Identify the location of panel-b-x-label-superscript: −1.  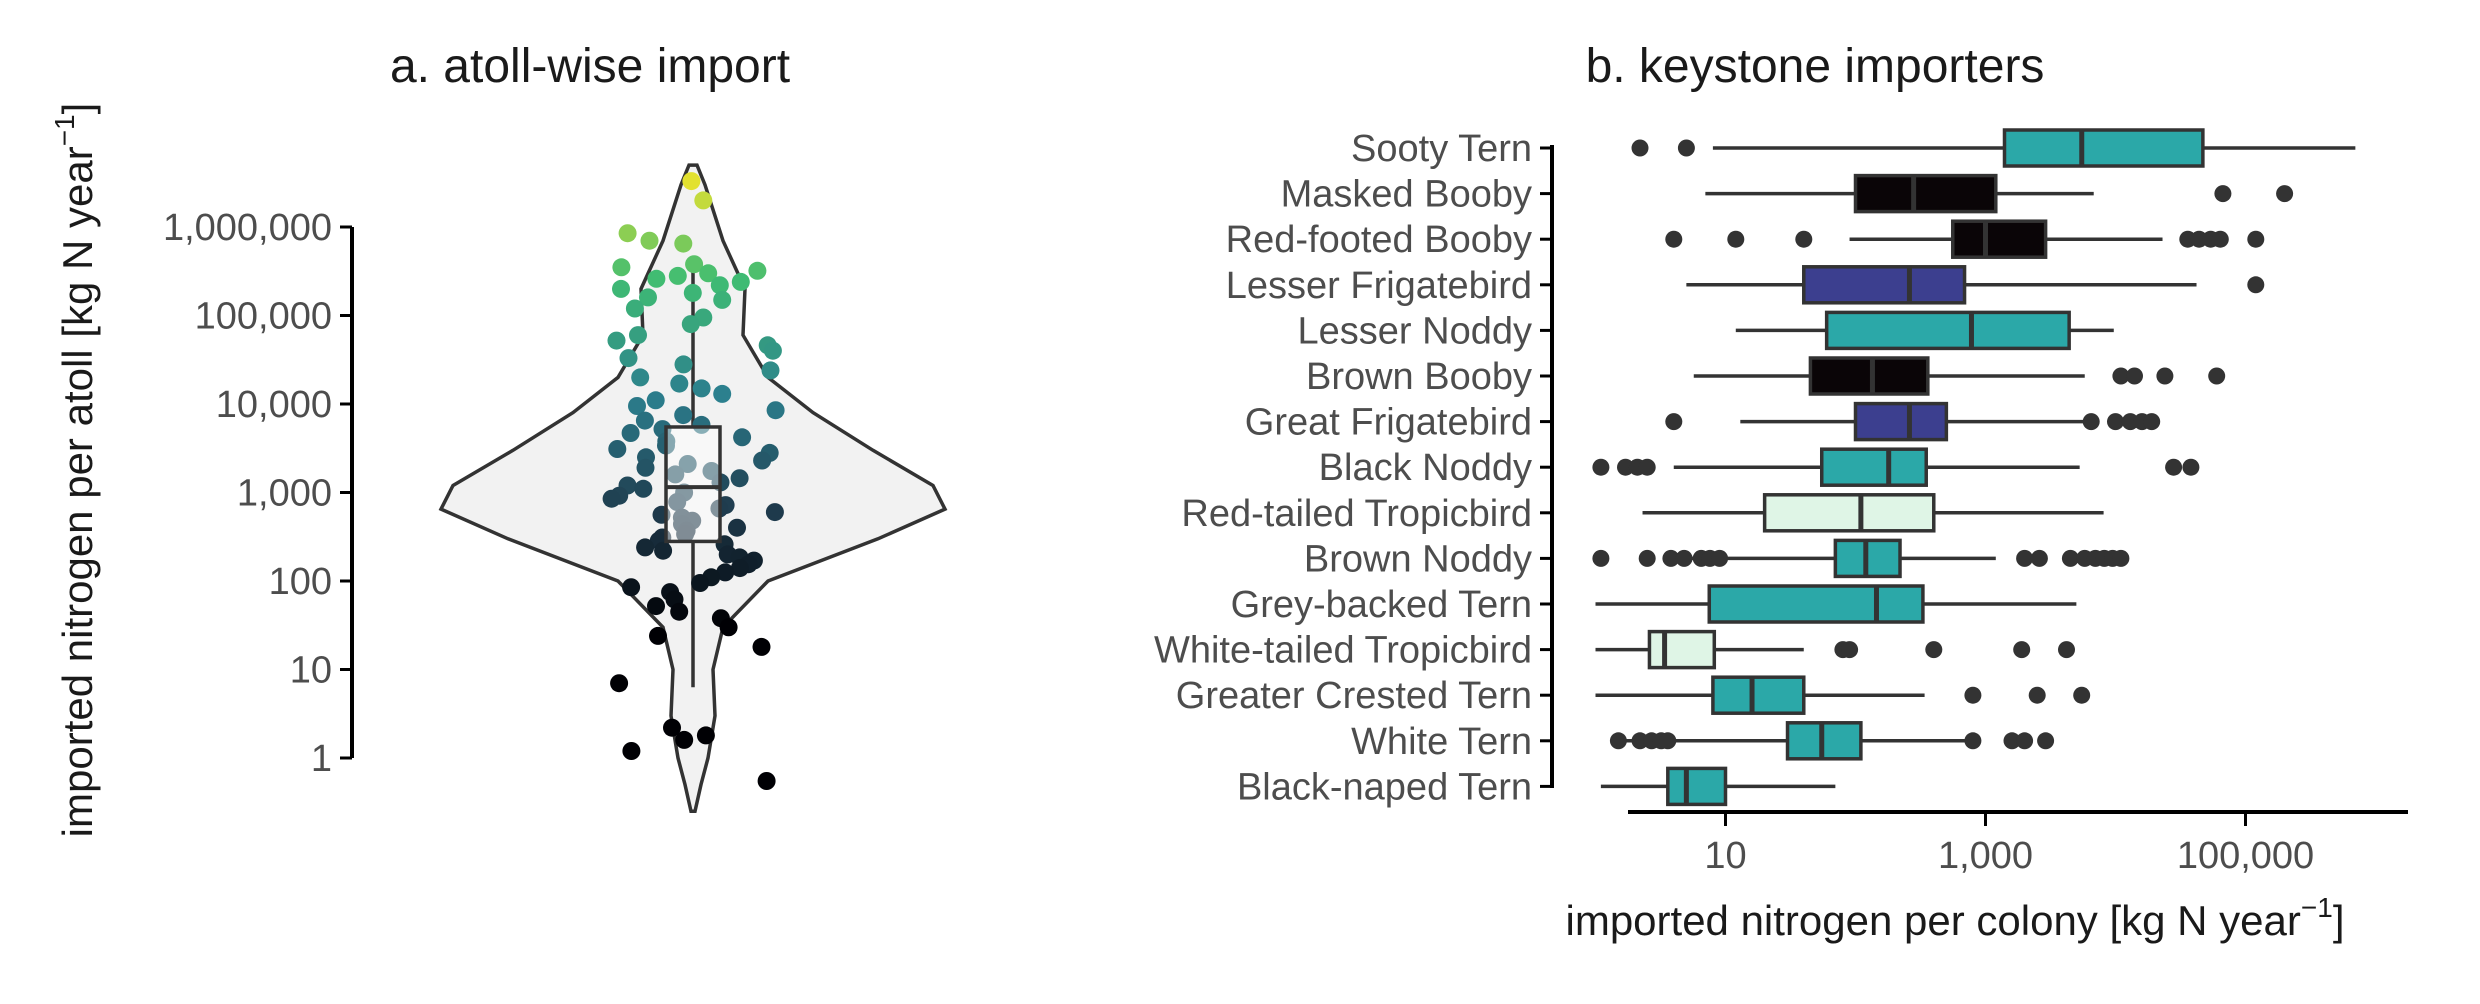
(2317, 907).